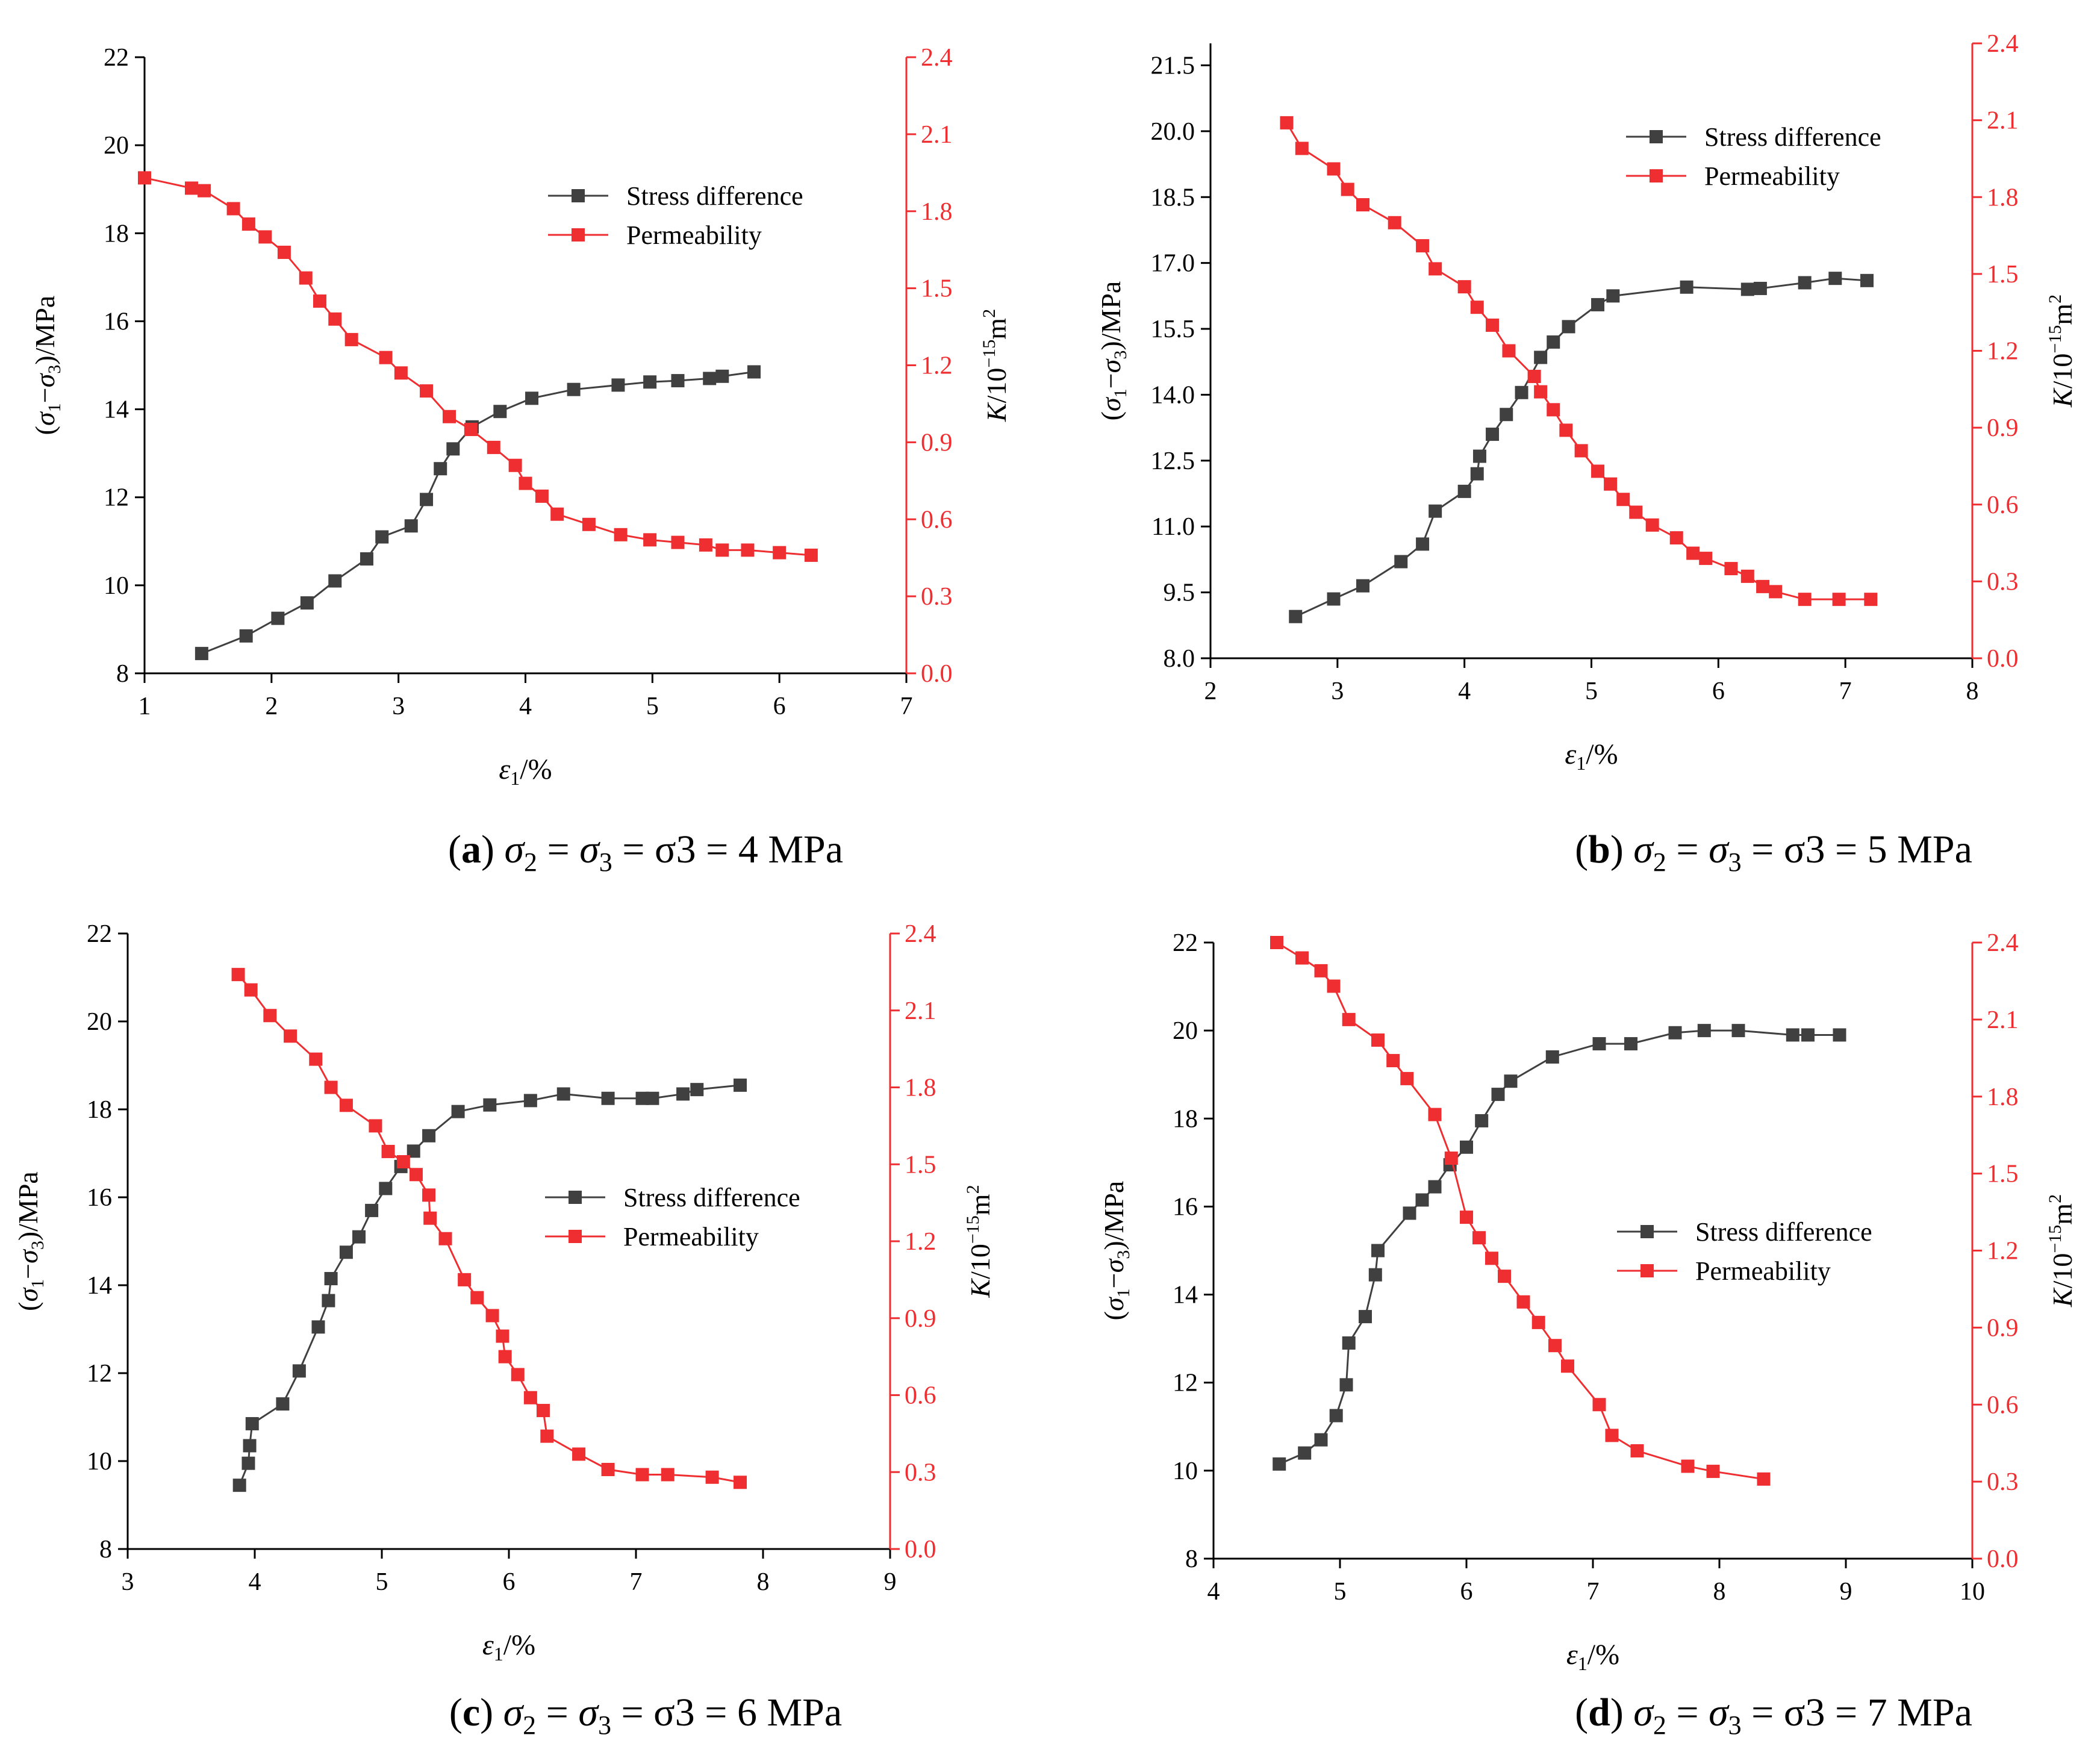 The width and height of the screenshot is (2100, 1761). What do you see at coordinates (1173, 527) in the screenshot?
I see `left-tick-label: 11.0` at bounding box center [1173, 527].